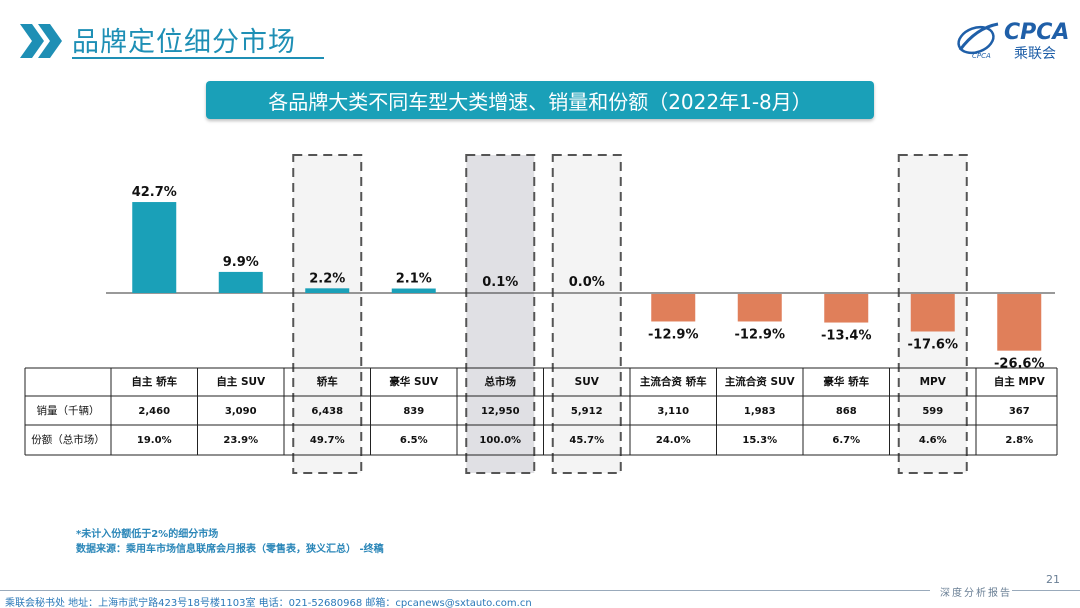  What do you see at coordinates (154, 440) in the screenshot?
I see `table-cell-1-0: 19.0%` at bounding box center [154, 440].